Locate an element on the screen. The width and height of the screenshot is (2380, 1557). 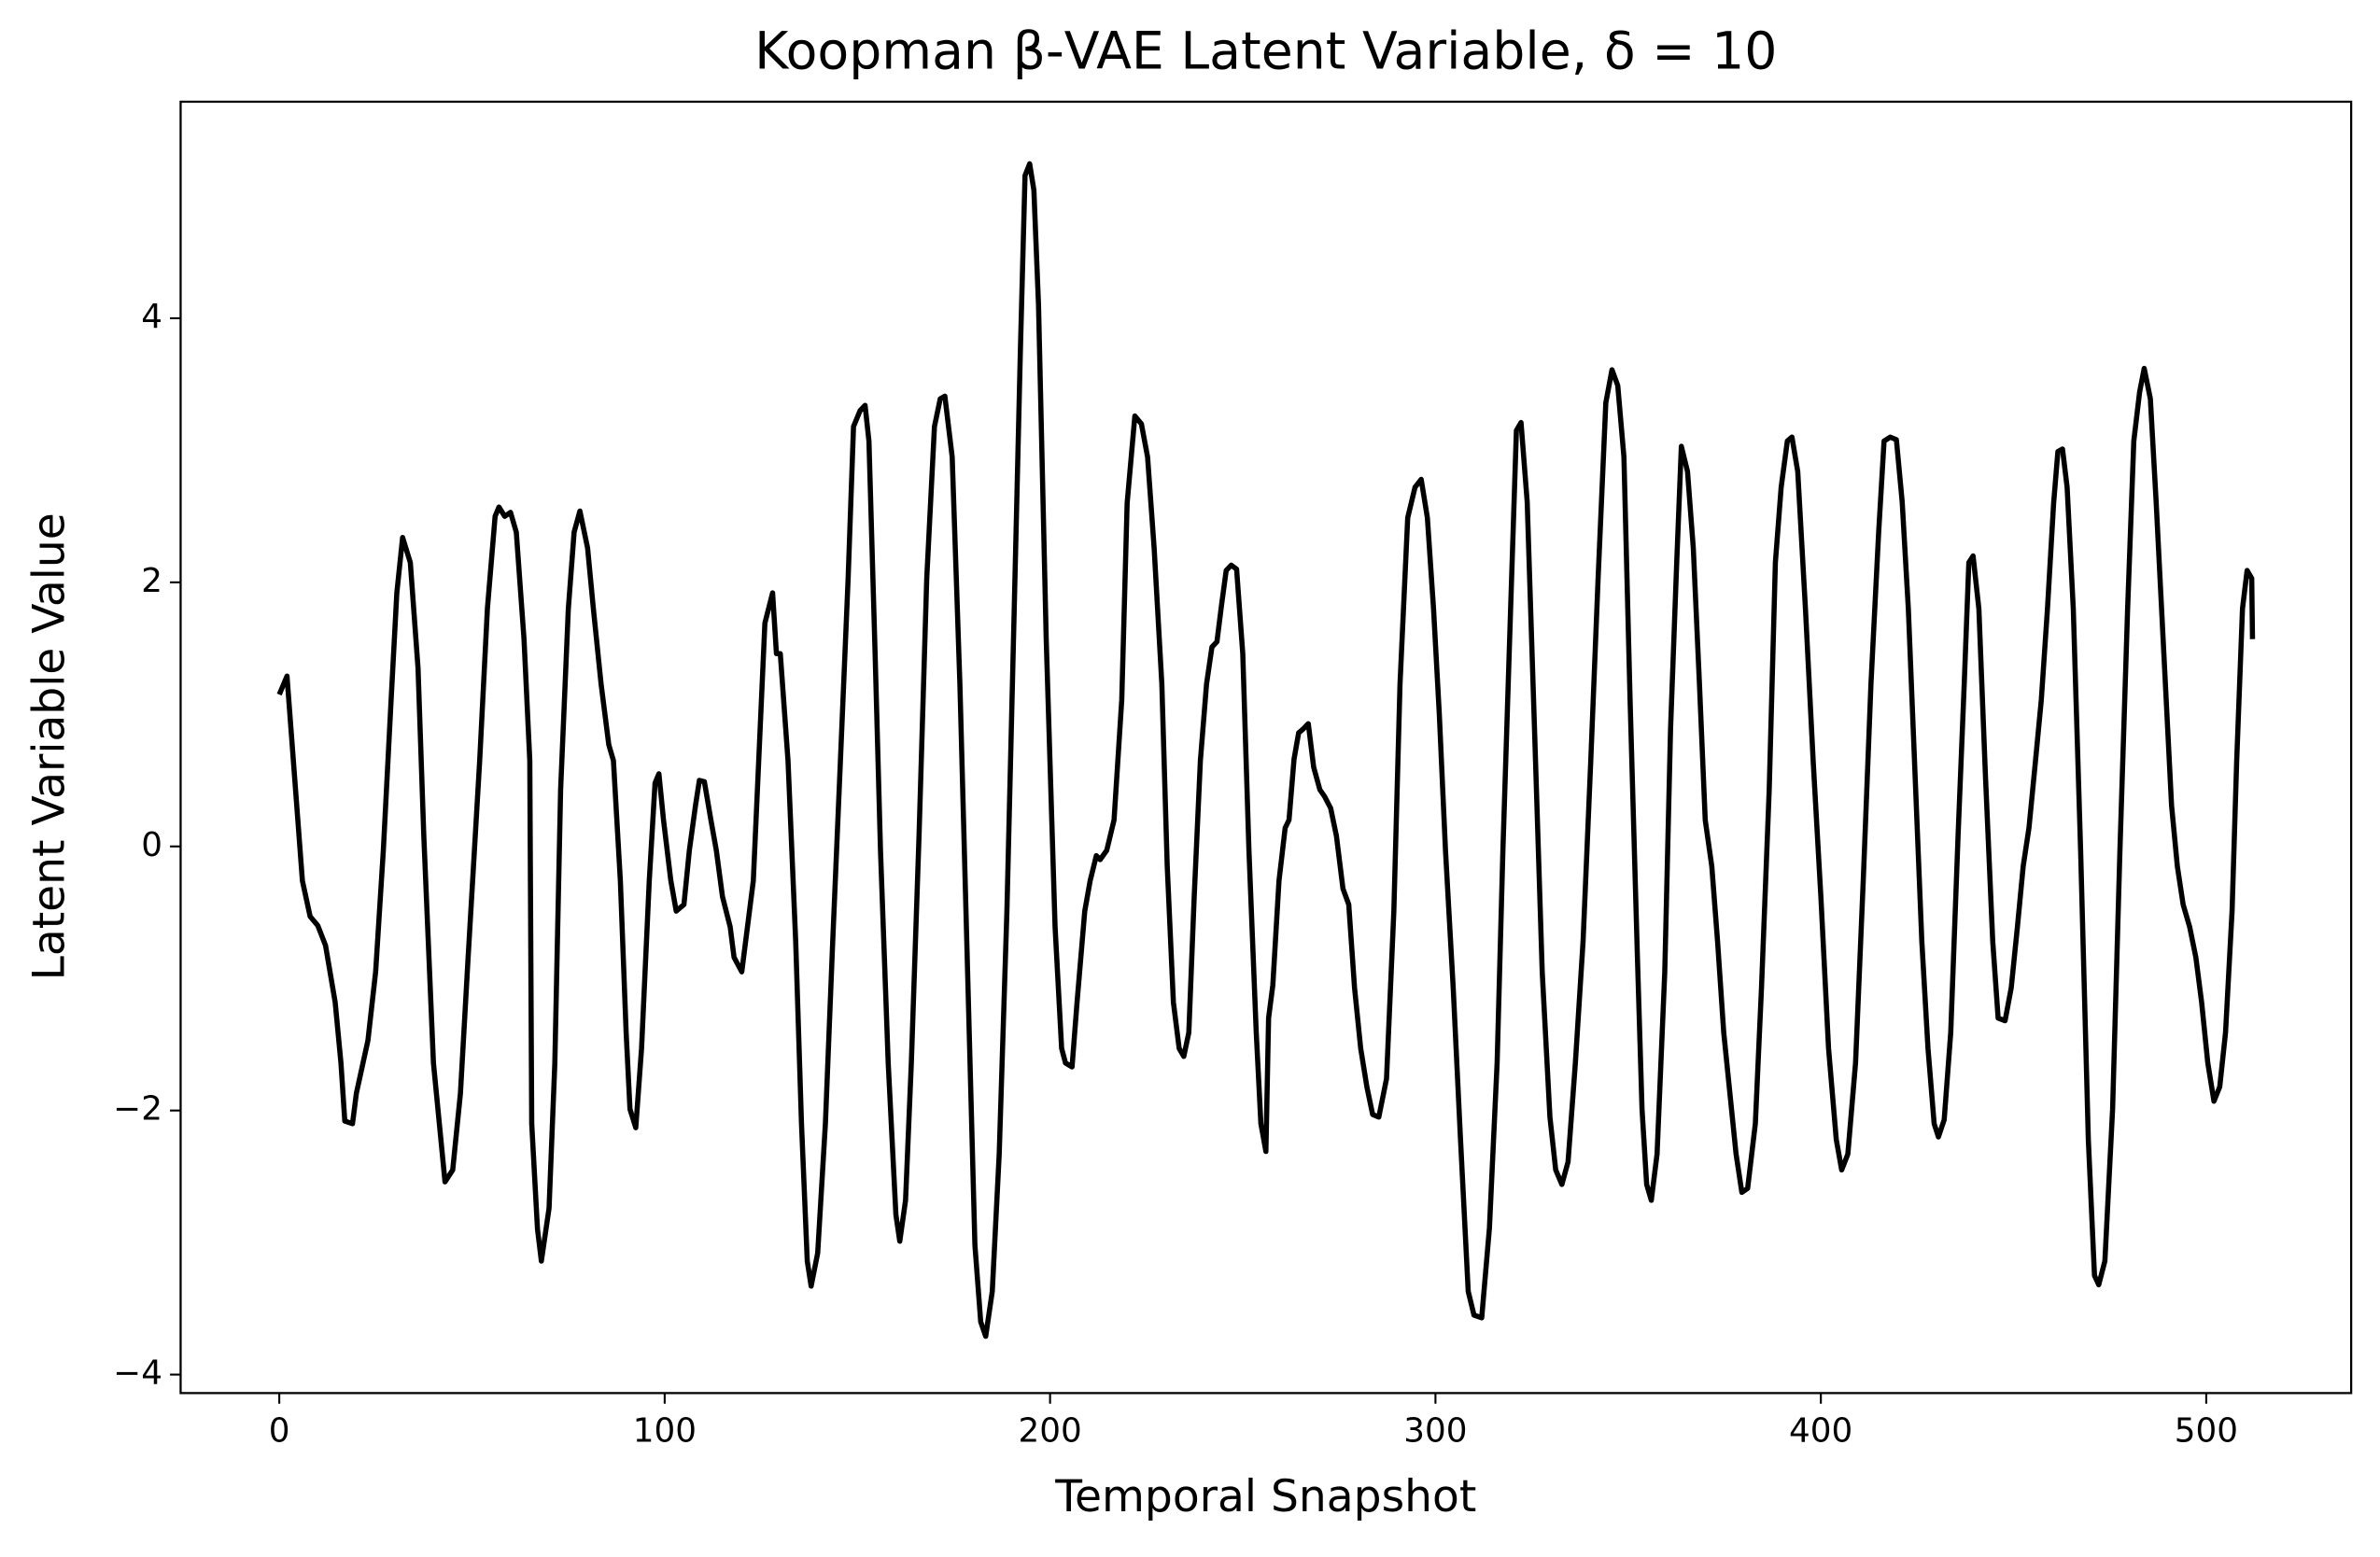
y-tick-label: −2 is located at coordinates (137, 1109).